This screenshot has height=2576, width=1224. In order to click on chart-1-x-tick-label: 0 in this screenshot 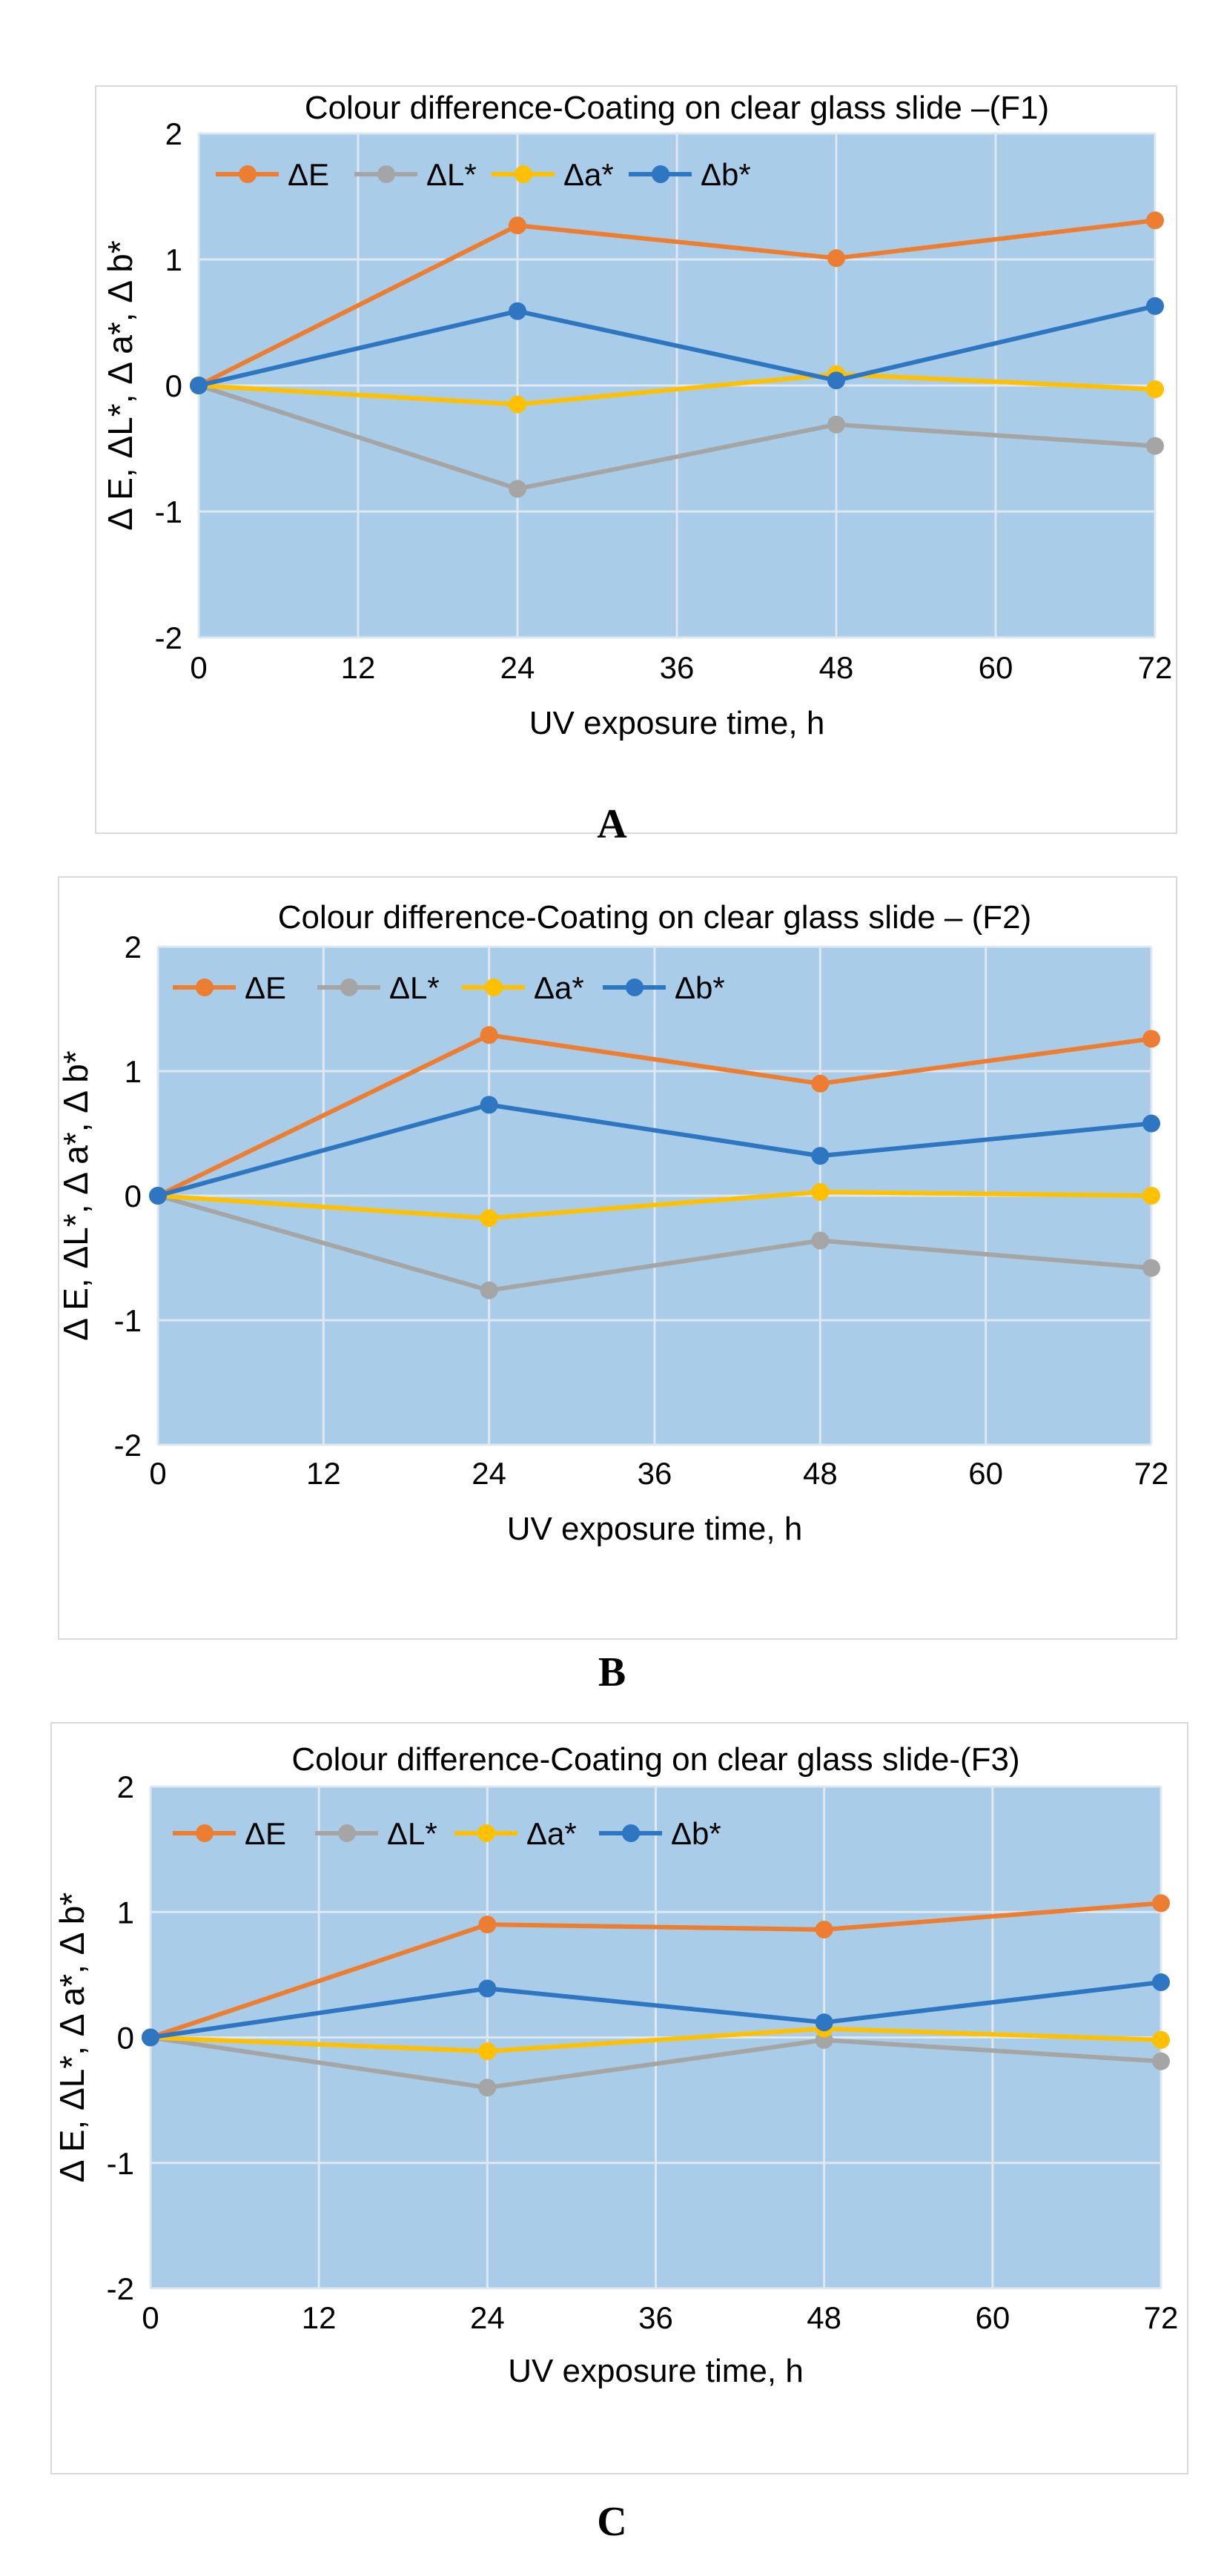, I will do `click(158, 1473)`.